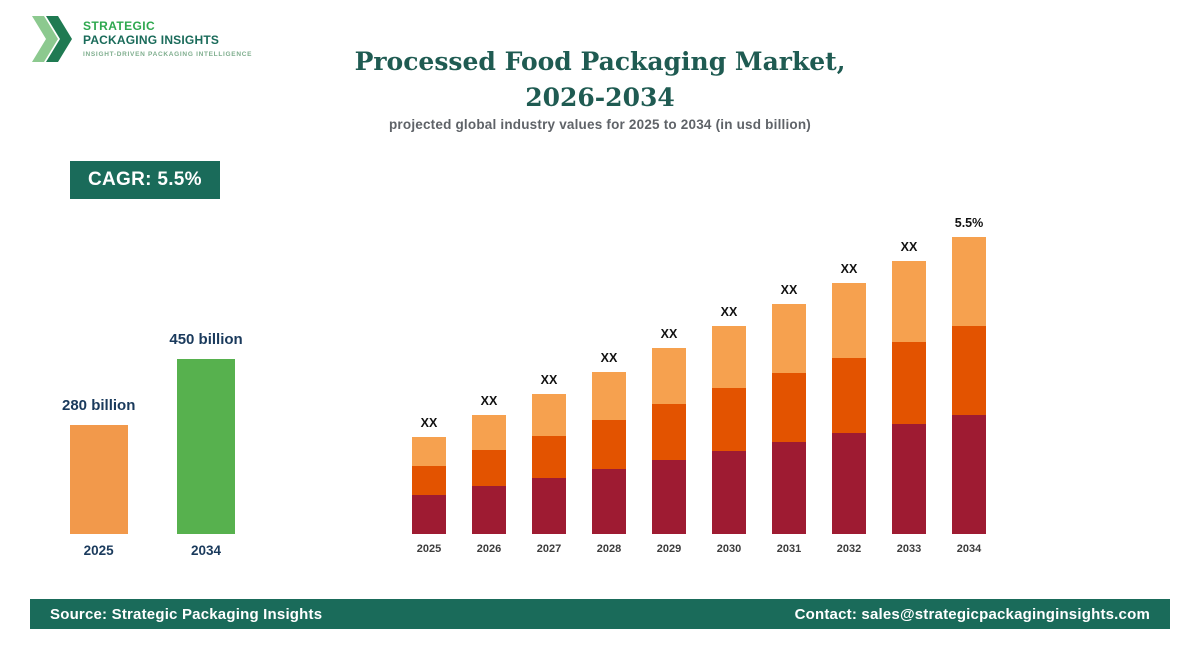 The height and width of the screenshot is (650, 1200). Describe the element at coordinates (669, 549) in the screenshot. I see `bar-category-label: 2029` at that location.